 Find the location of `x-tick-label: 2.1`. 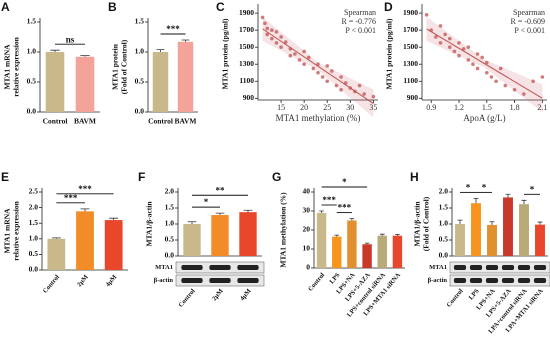

x-tick-label: 2.1 is located at coordinates (542, 107).